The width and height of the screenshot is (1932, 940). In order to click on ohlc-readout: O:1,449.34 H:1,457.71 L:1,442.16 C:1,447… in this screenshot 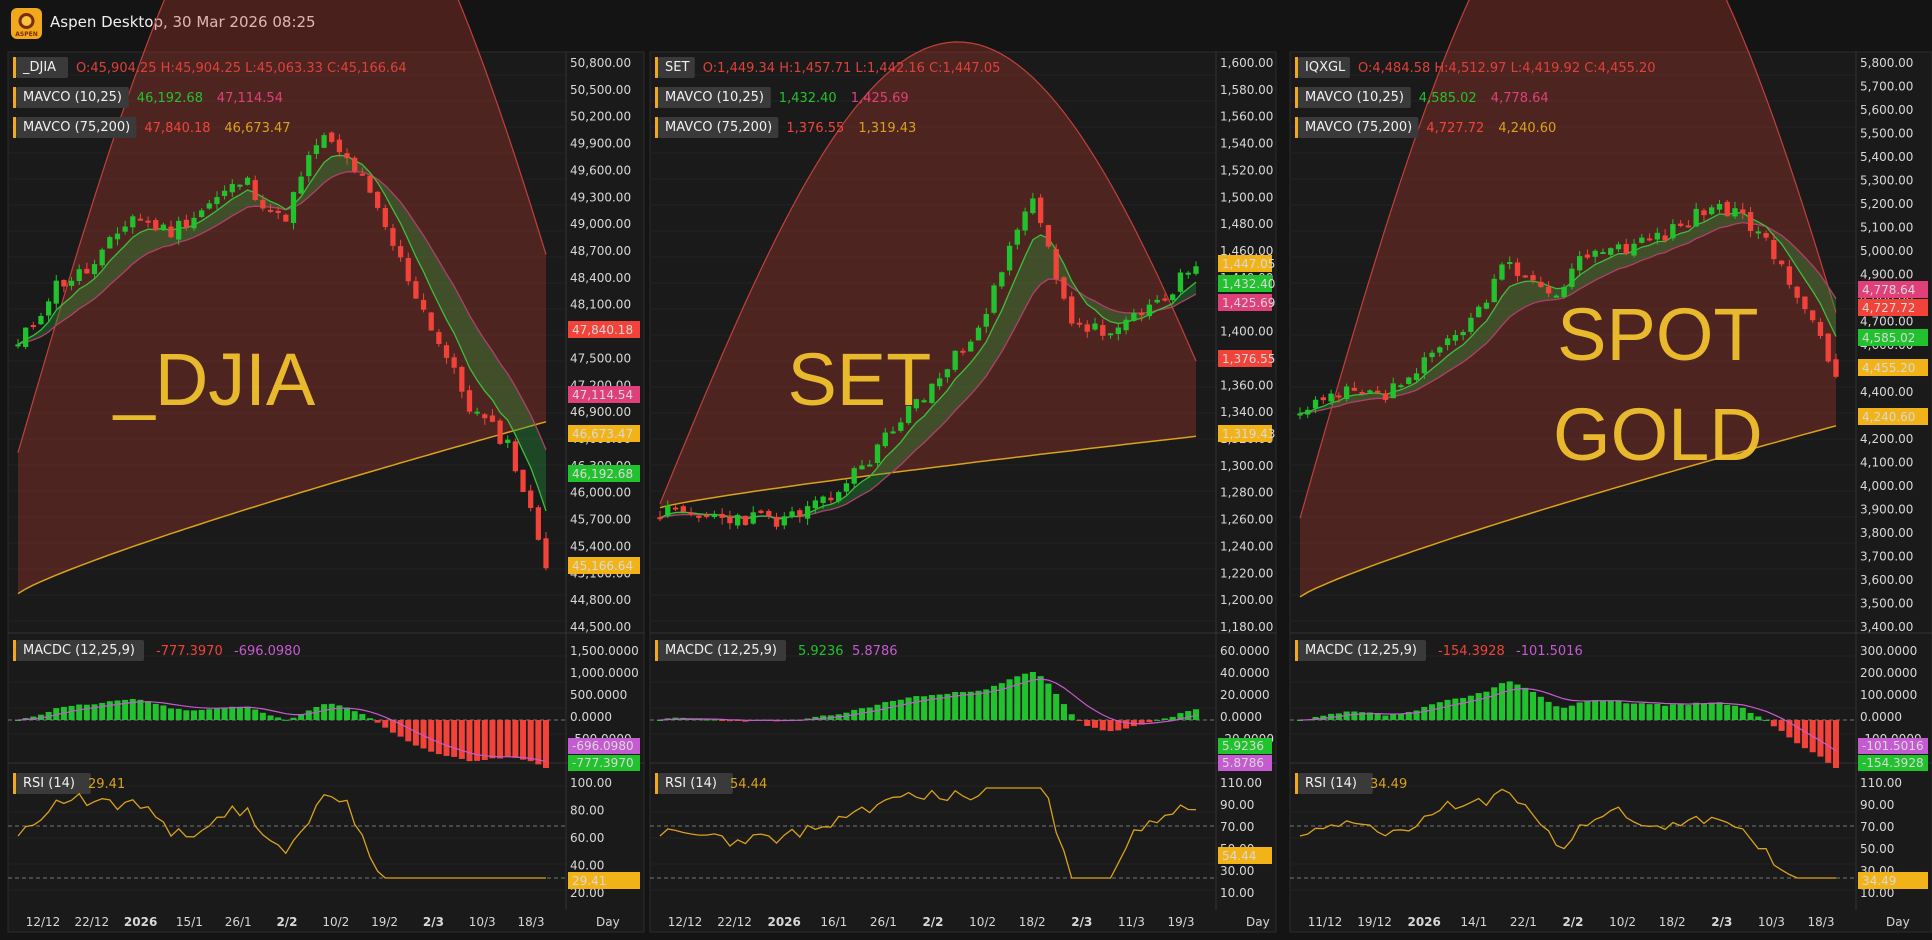, I will do `click(852, 68)`.